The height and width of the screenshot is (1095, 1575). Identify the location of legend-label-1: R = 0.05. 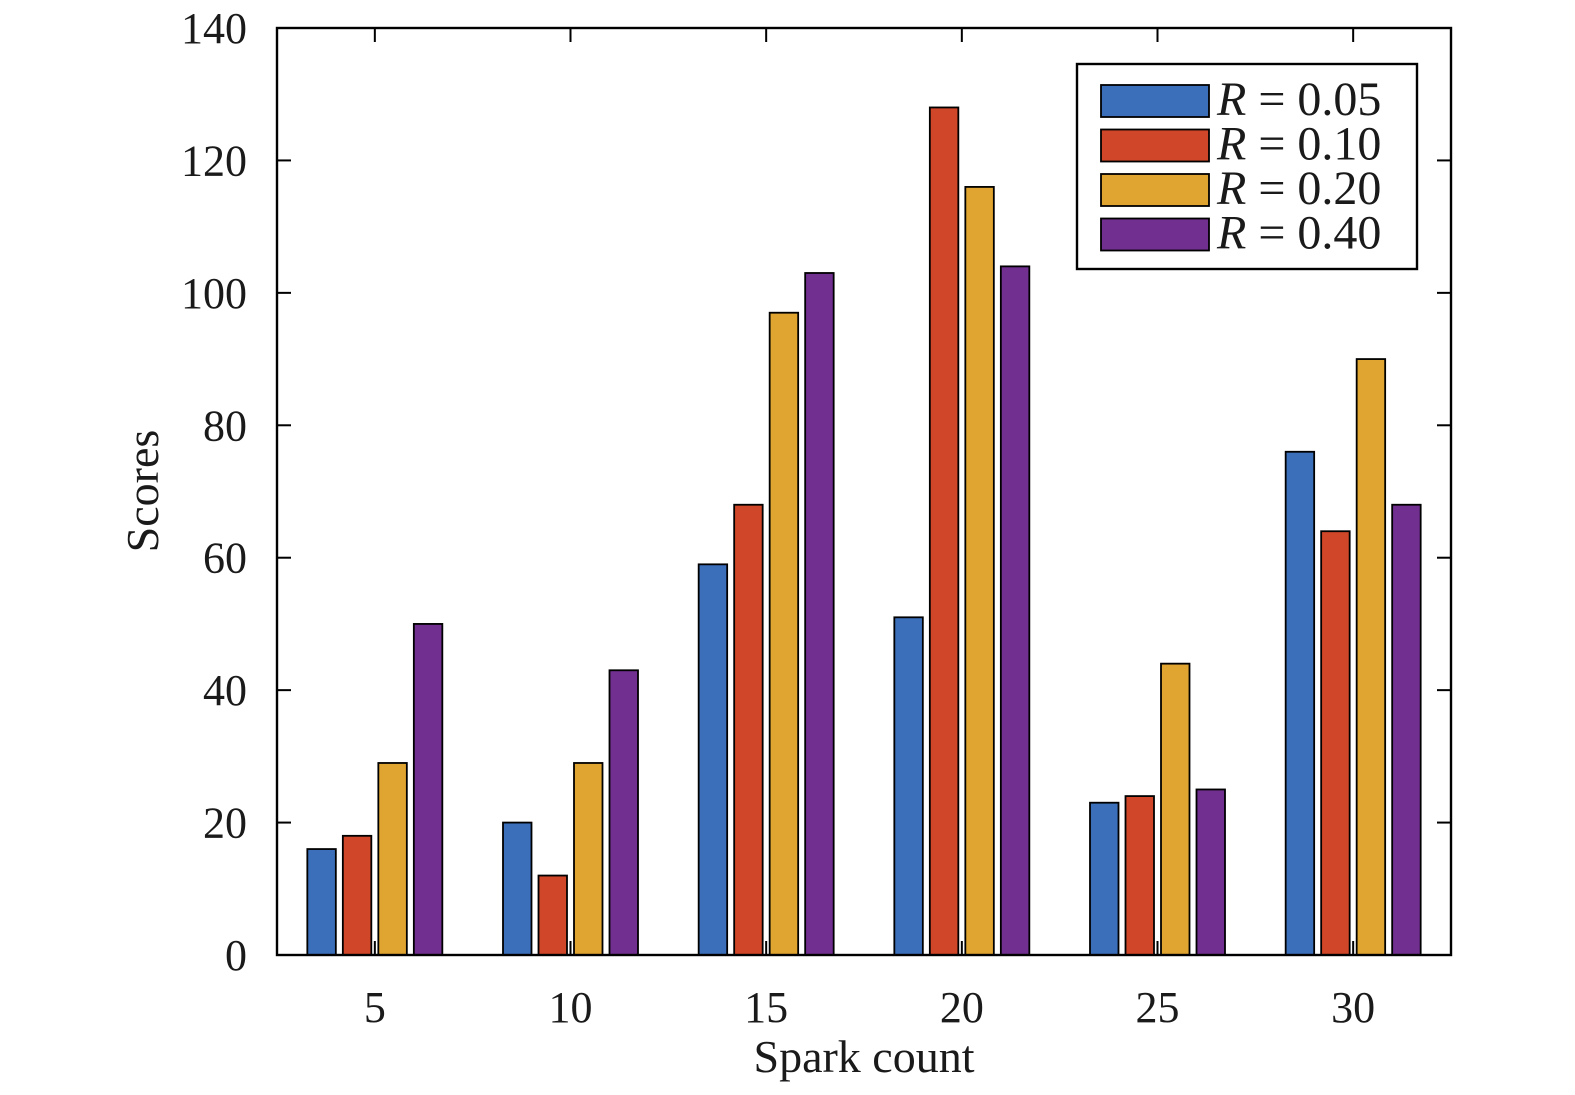
(1298, 99).